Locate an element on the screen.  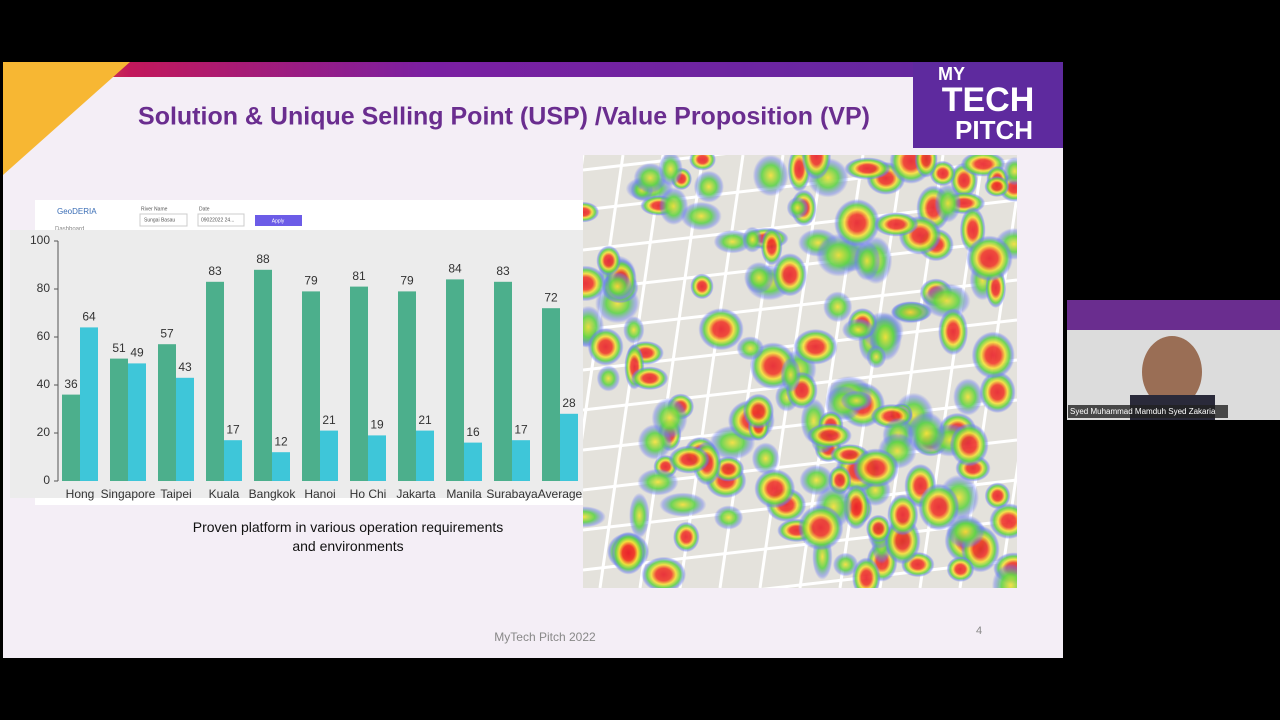
data-label: 72 is located at coordinates (551, 297).